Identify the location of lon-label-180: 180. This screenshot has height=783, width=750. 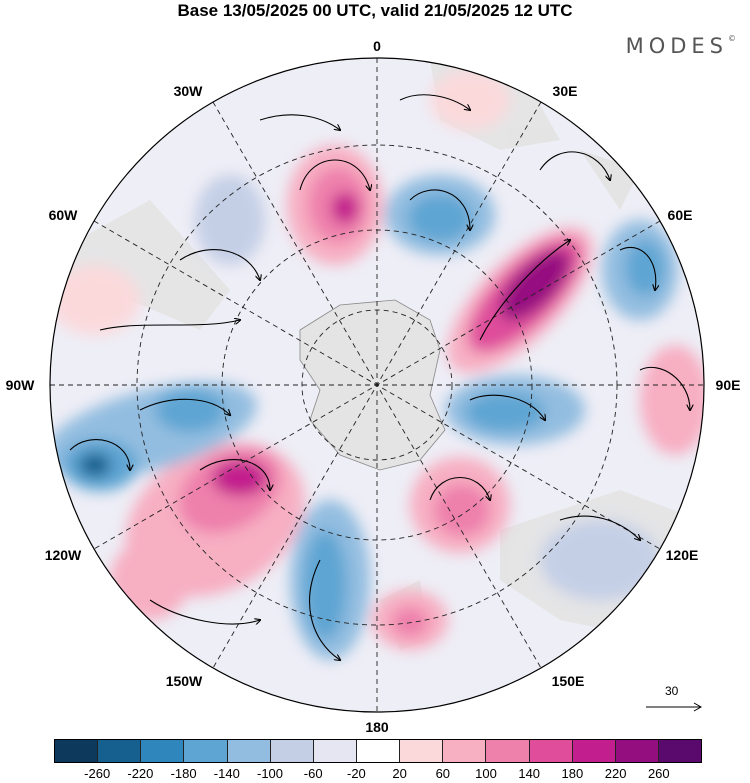
(377, 727).